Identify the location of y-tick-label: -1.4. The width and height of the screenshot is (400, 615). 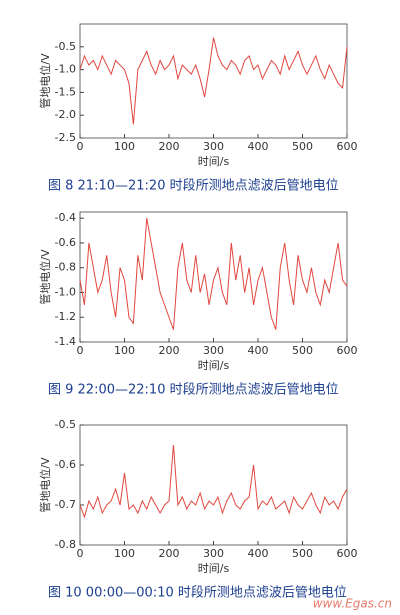
(65, 341).